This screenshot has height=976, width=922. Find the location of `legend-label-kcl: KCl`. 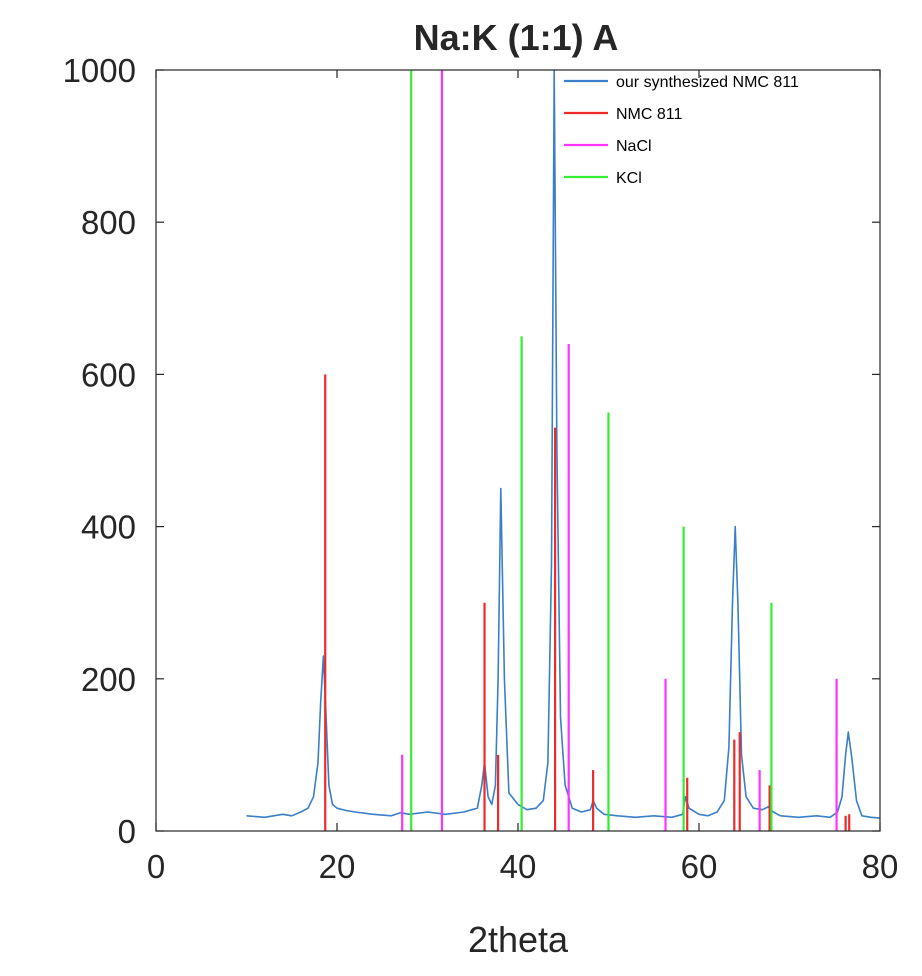

legend-label-kcl: KCl is located at coordinates (629, 178).